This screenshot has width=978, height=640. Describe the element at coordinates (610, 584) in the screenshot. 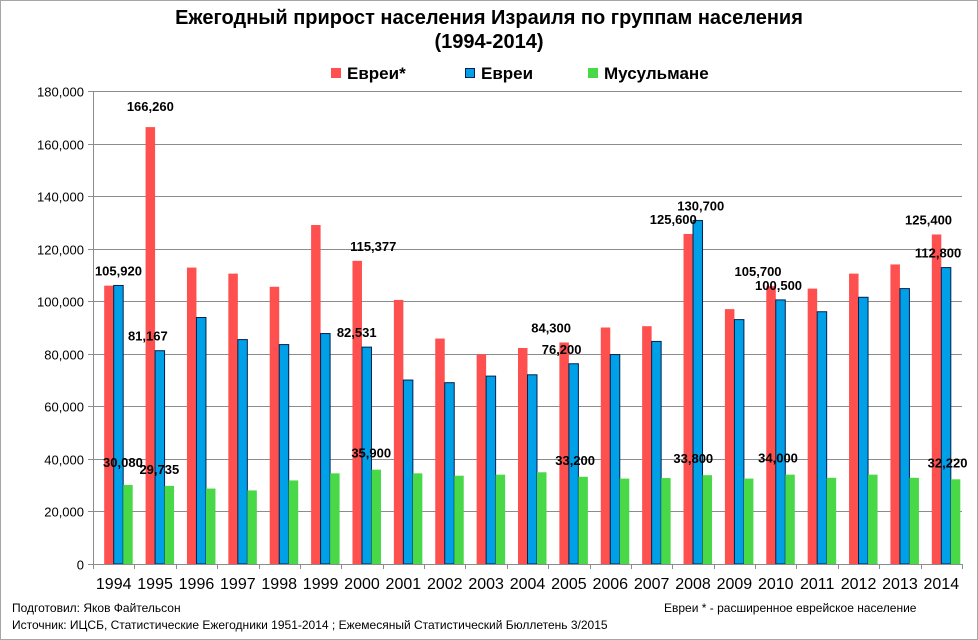

I see `x-tick-label: 2006` at that location.